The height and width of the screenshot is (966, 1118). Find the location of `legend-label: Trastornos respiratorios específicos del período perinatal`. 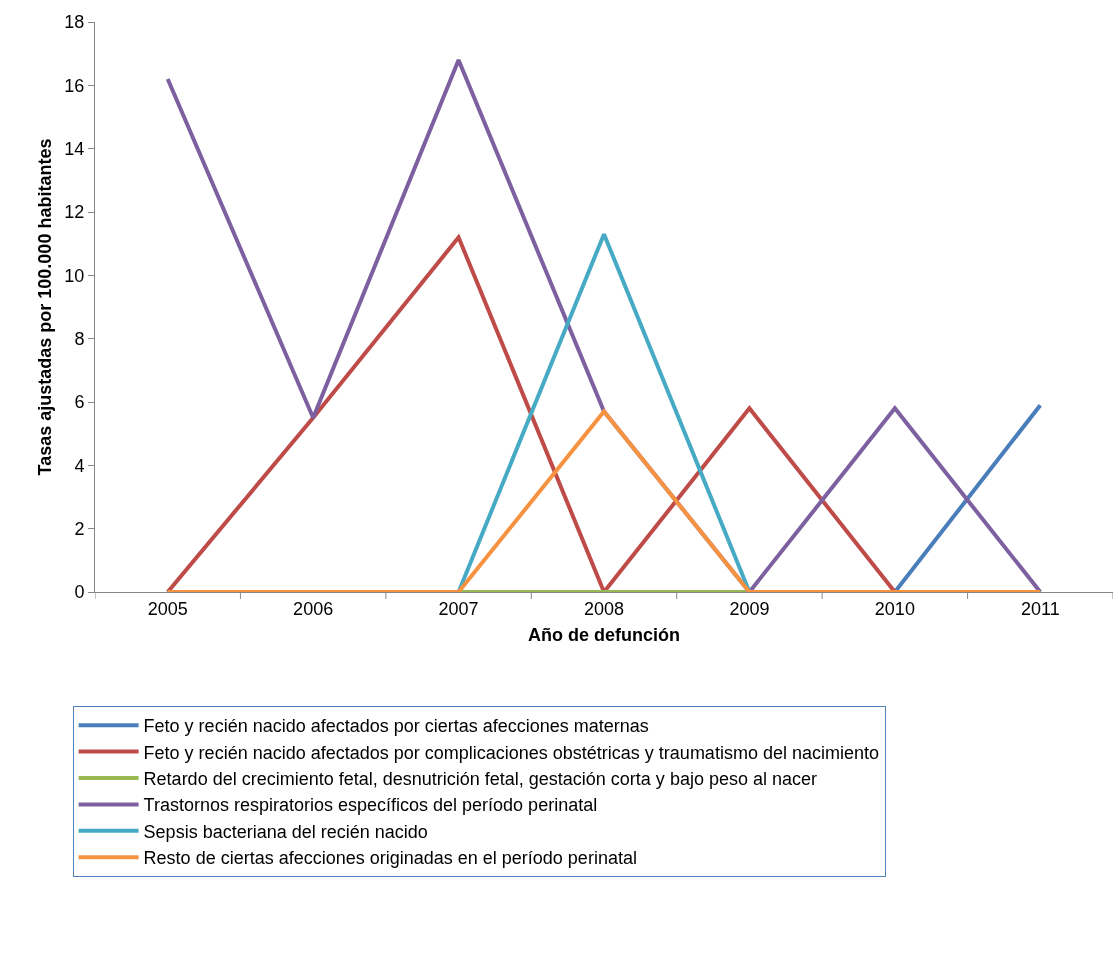

legend-label: Trastornos respiratorios específicos del período perinatal is located at coordinates (370, 805).